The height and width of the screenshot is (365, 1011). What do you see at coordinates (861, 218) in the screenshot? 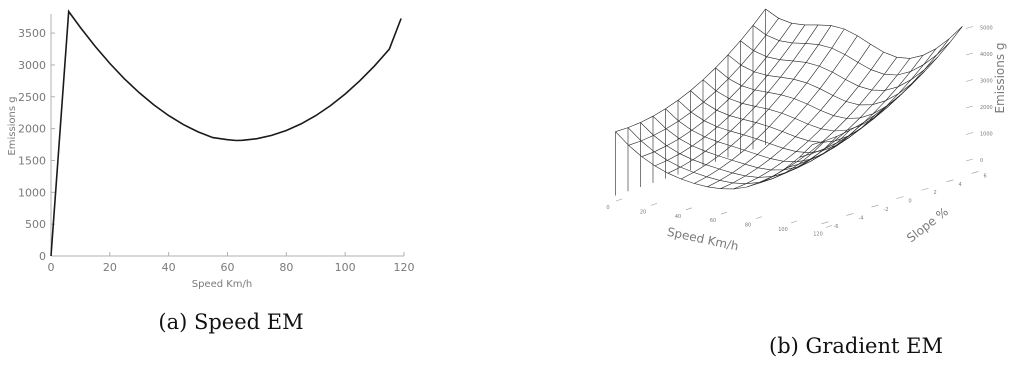
I see `gradient-em-y-tick-label: -4` at bounding box center [861, 218].